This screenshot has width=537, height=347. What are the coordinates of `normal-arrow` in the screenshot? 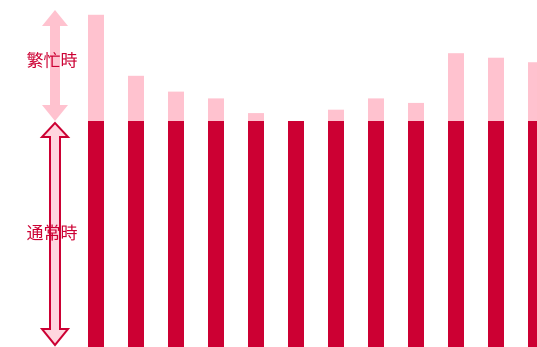 It's located at (55, 234).